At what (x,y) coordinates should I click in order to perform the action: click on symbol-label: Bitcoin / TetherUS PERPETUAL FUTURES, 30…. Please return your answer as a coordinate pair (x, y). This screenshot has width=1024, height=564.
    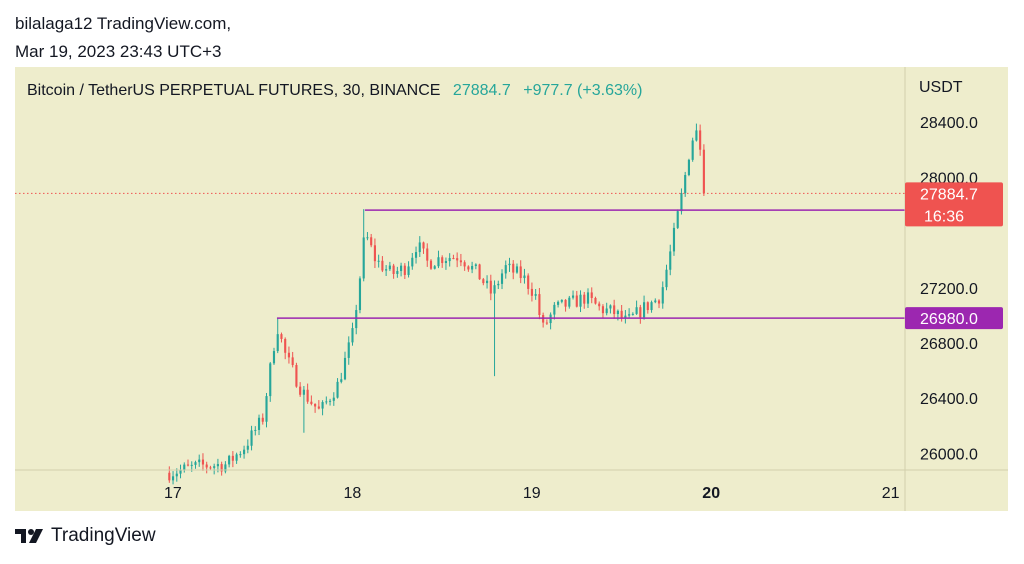
    Looking at the image, I should click on (234, 90).